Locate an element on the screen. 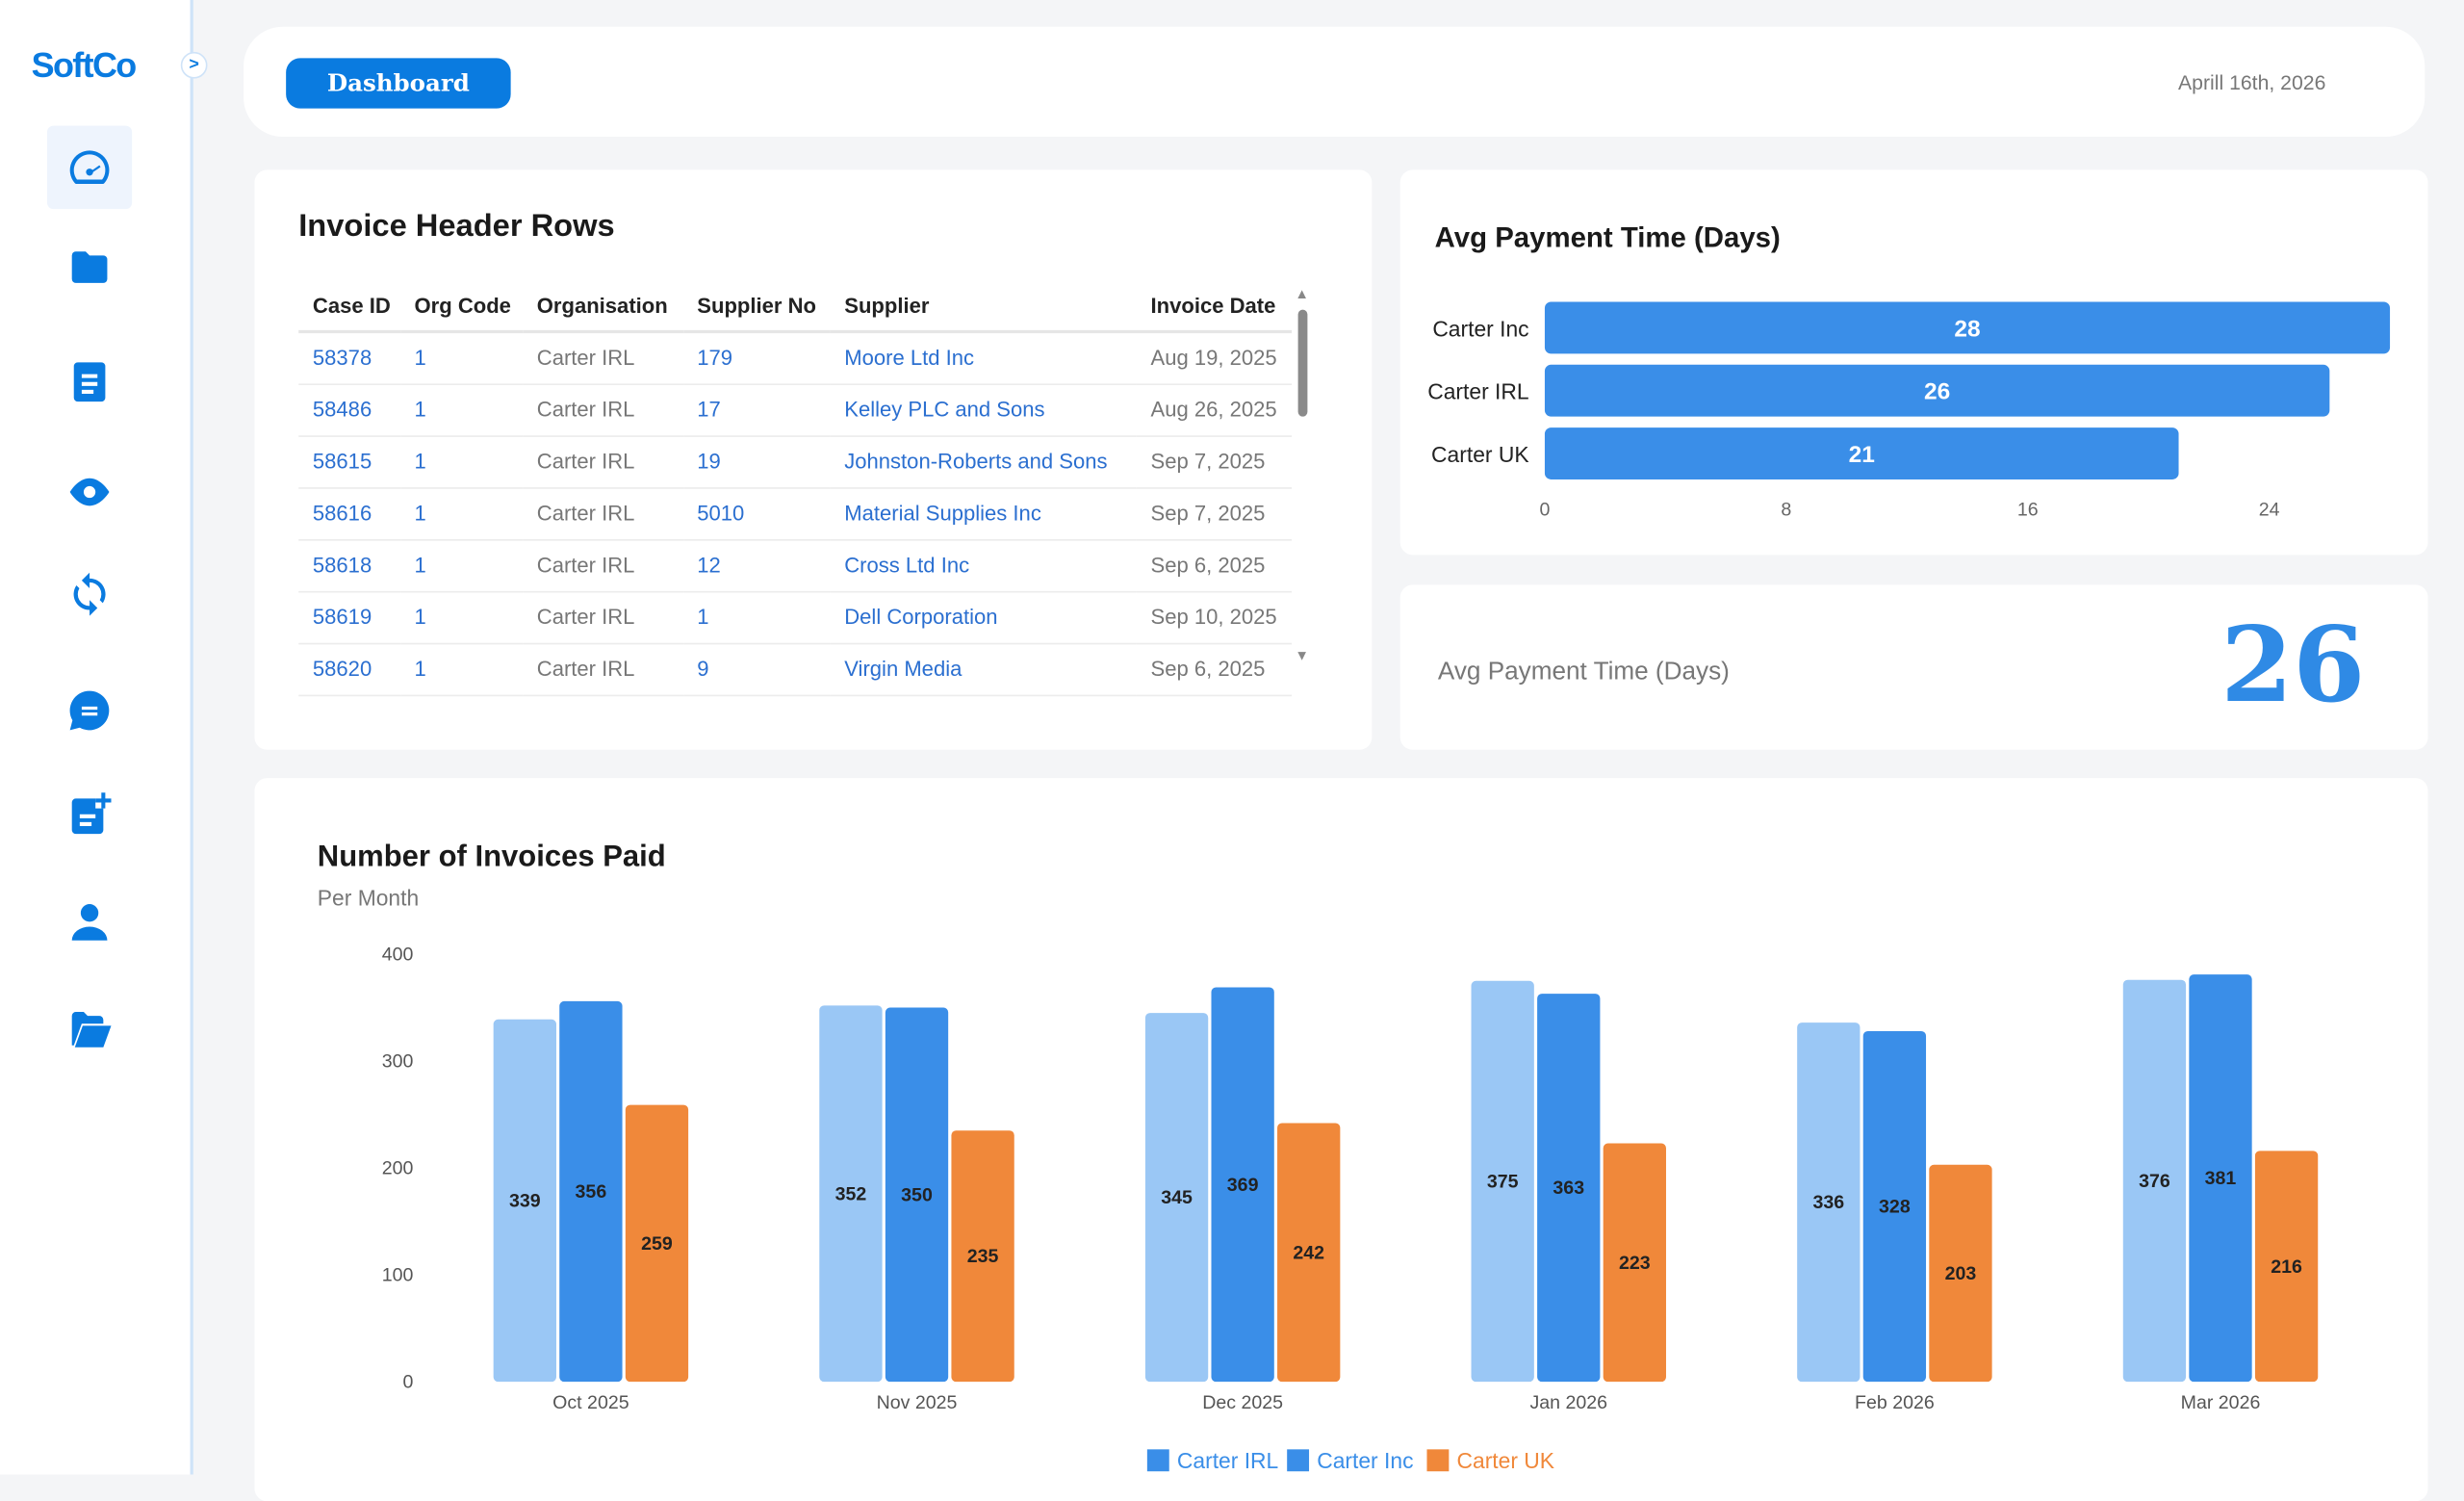 The width and height of the screenshot is (2464, 1501). dashboard-button: Dashboard is located at coordinates (398, 83).